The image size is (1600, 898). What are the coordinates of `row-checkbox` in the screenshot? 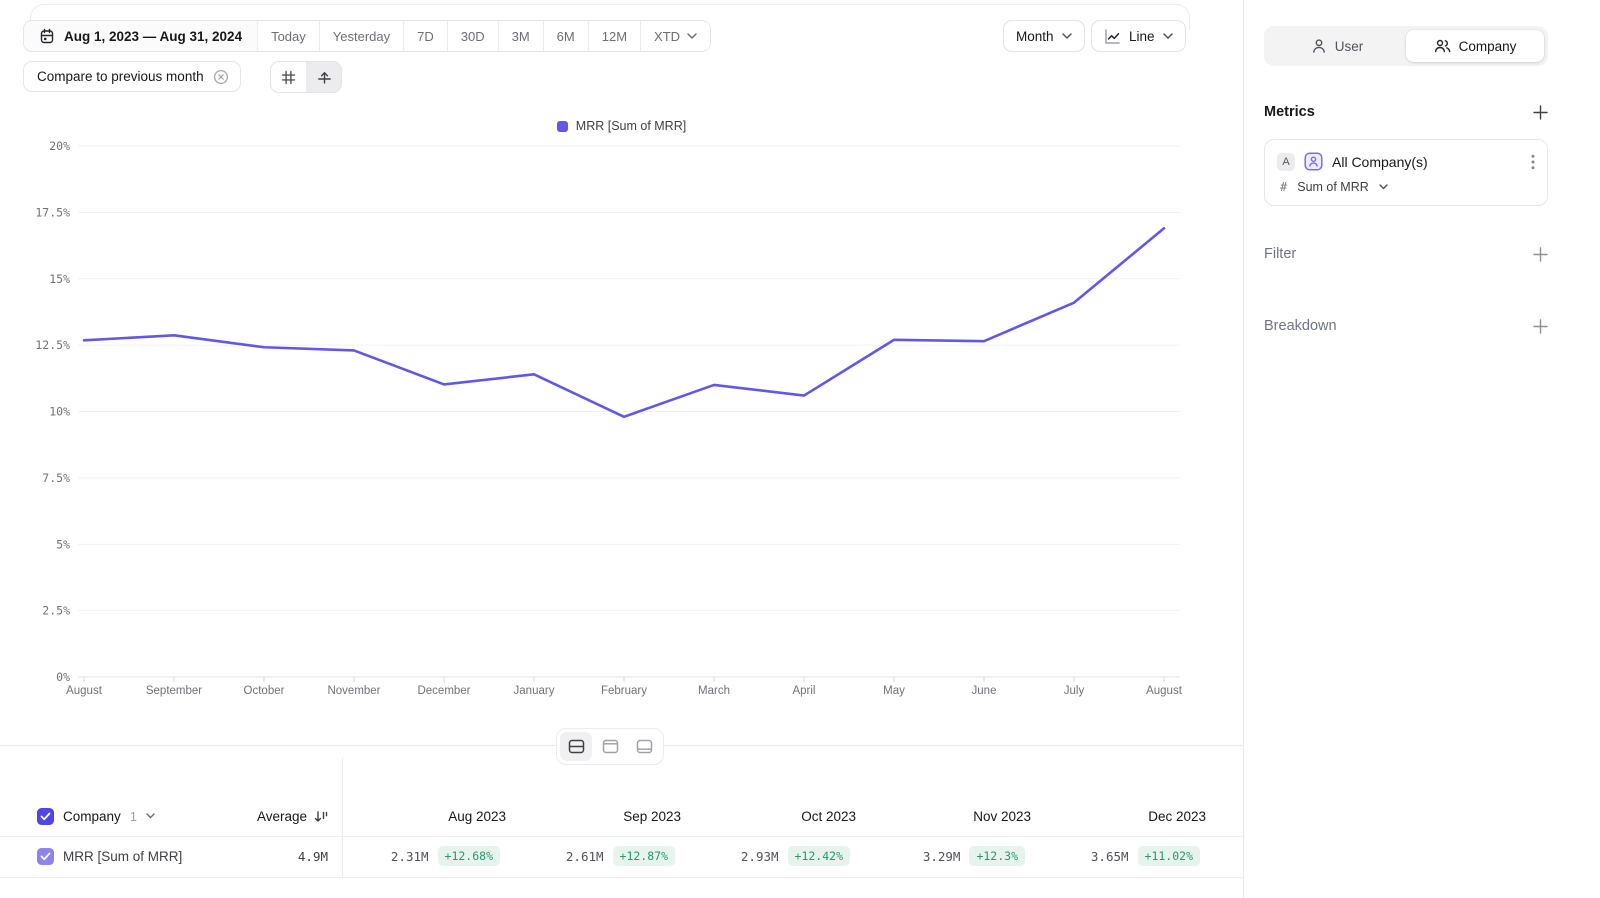 It's located at (45, 856).